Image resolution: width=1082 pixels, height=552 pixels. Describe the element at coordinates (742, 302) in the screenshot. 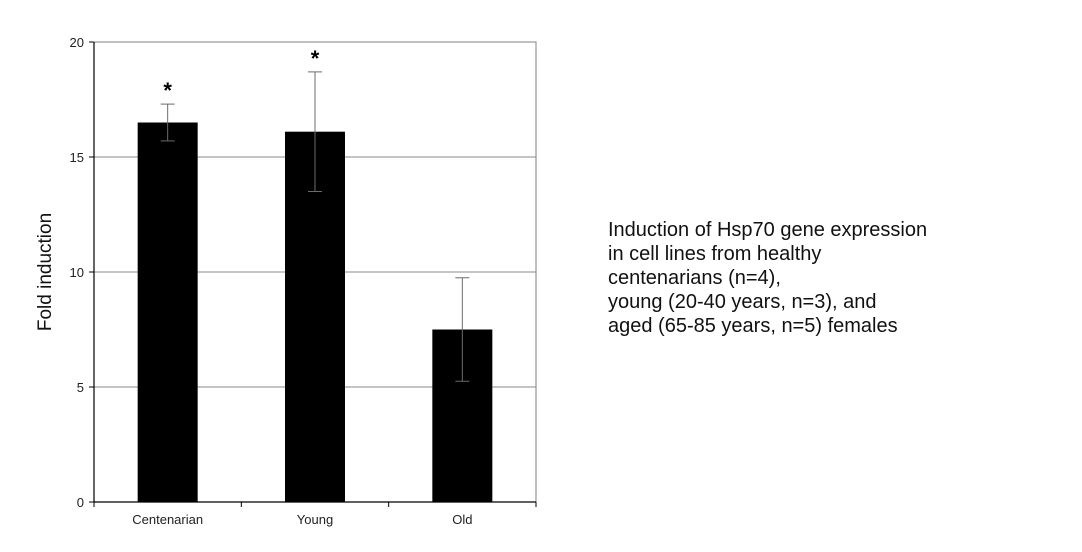

I see `caption-line: young (20-40 years, n=3), and` at that location.